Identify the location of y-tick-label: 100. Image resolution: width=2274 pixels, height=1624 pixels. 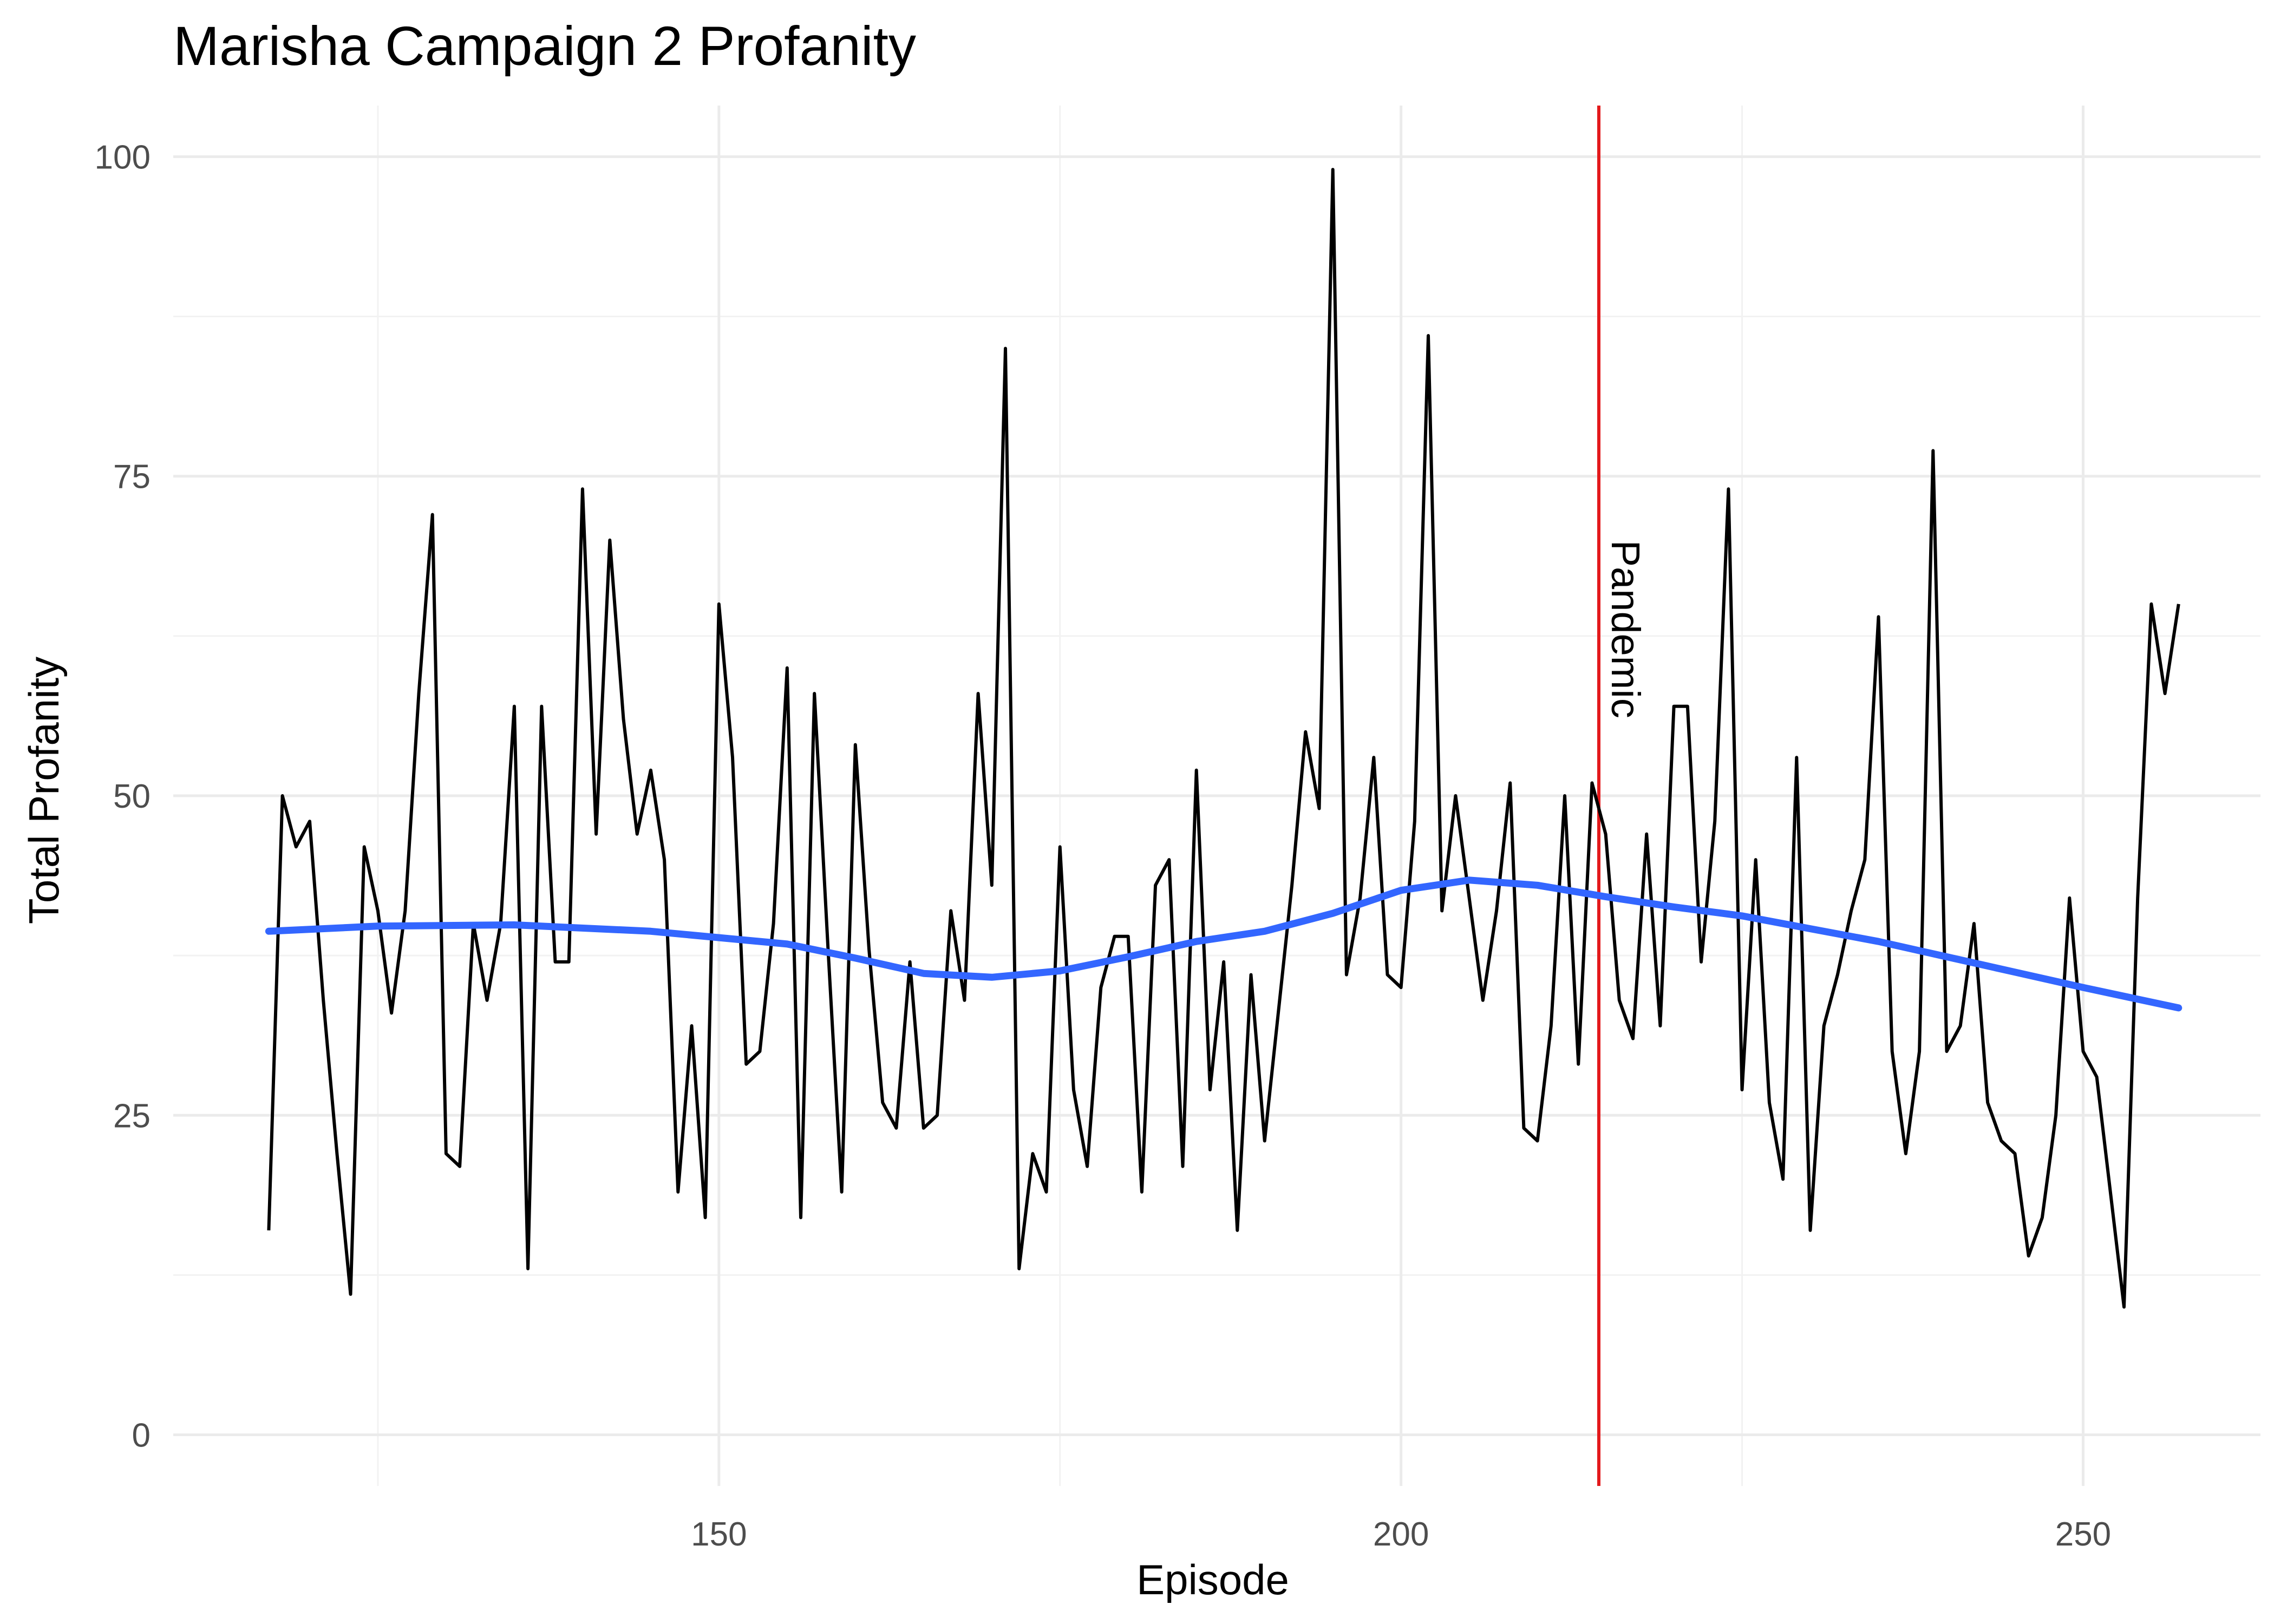
(123, 157).